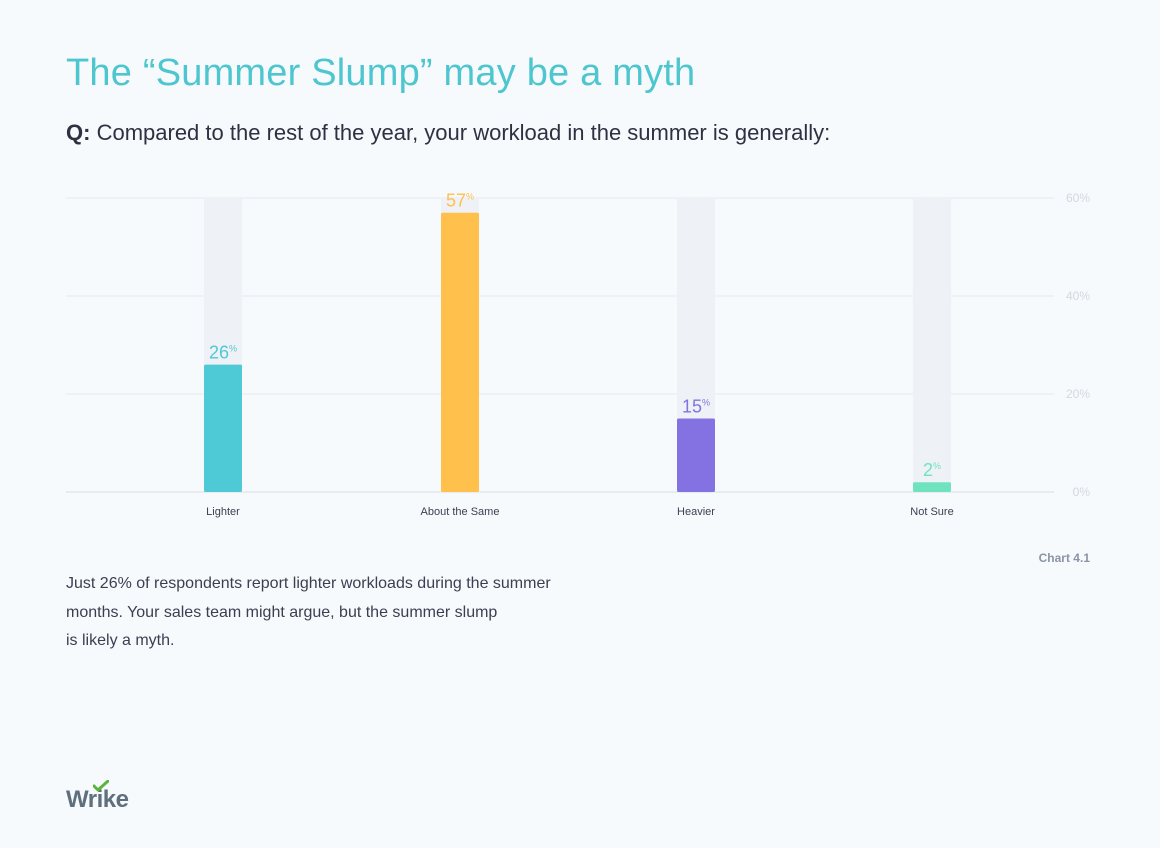 Image resolution: width=1160 pixels, height=848 pixels. What do you see at coordinates (1064, 558) in the screenshot?
I see `chart-id: Chart 4.1` at bounding box center [1064, 558].